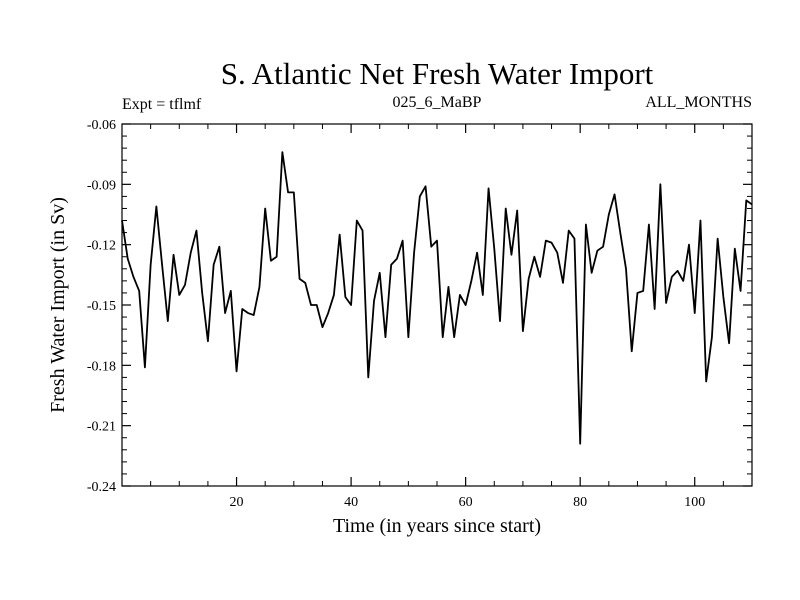 The width and height of the screenshot is (800, 600). What do you see at coordinates (101, 185) in the screenshot?
I see `y-tick-label: -0.09` at bounding box center [101, 185].